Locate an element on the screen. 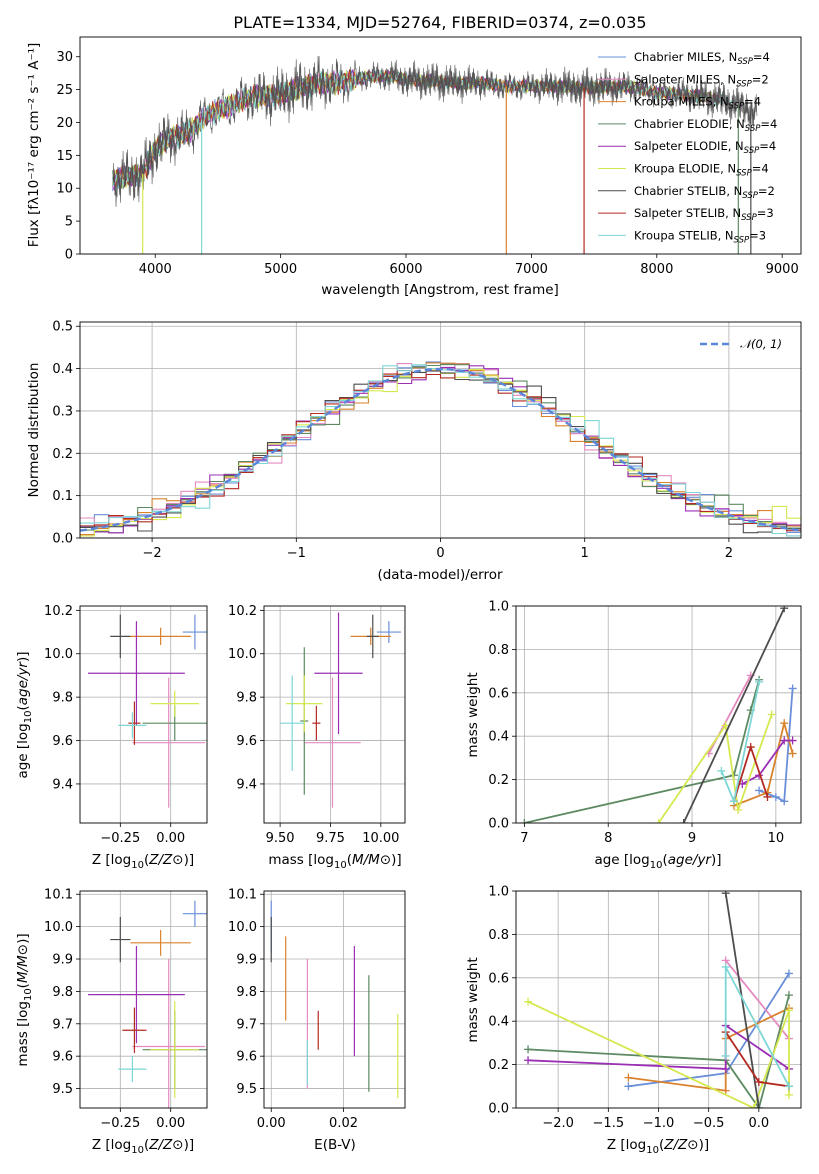 The image size is (819, 1174). panel-4-xlabel: mass [log10(M/M⊙)] is located at coordinates (334, 861).